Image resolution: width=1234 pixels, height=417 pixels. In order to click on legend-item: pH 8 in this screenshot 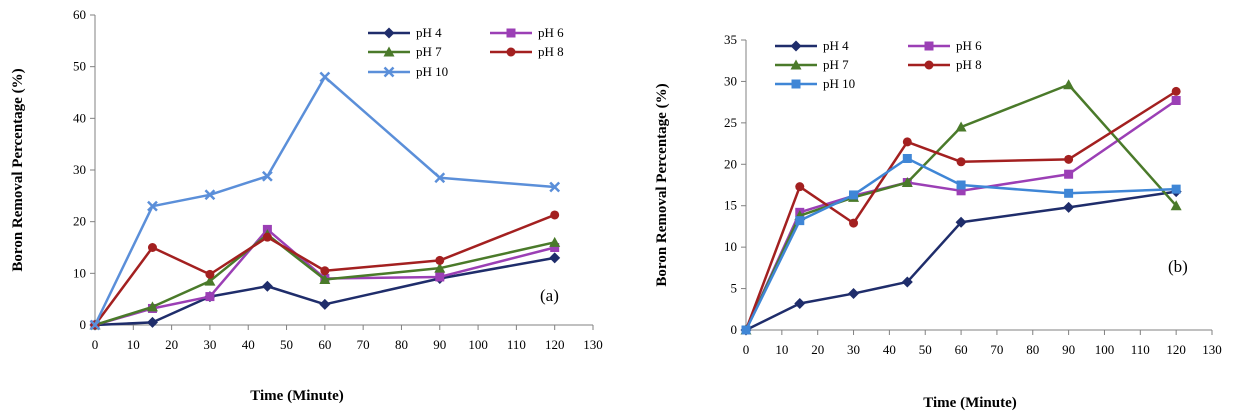, I will do `click(945, 64)`.